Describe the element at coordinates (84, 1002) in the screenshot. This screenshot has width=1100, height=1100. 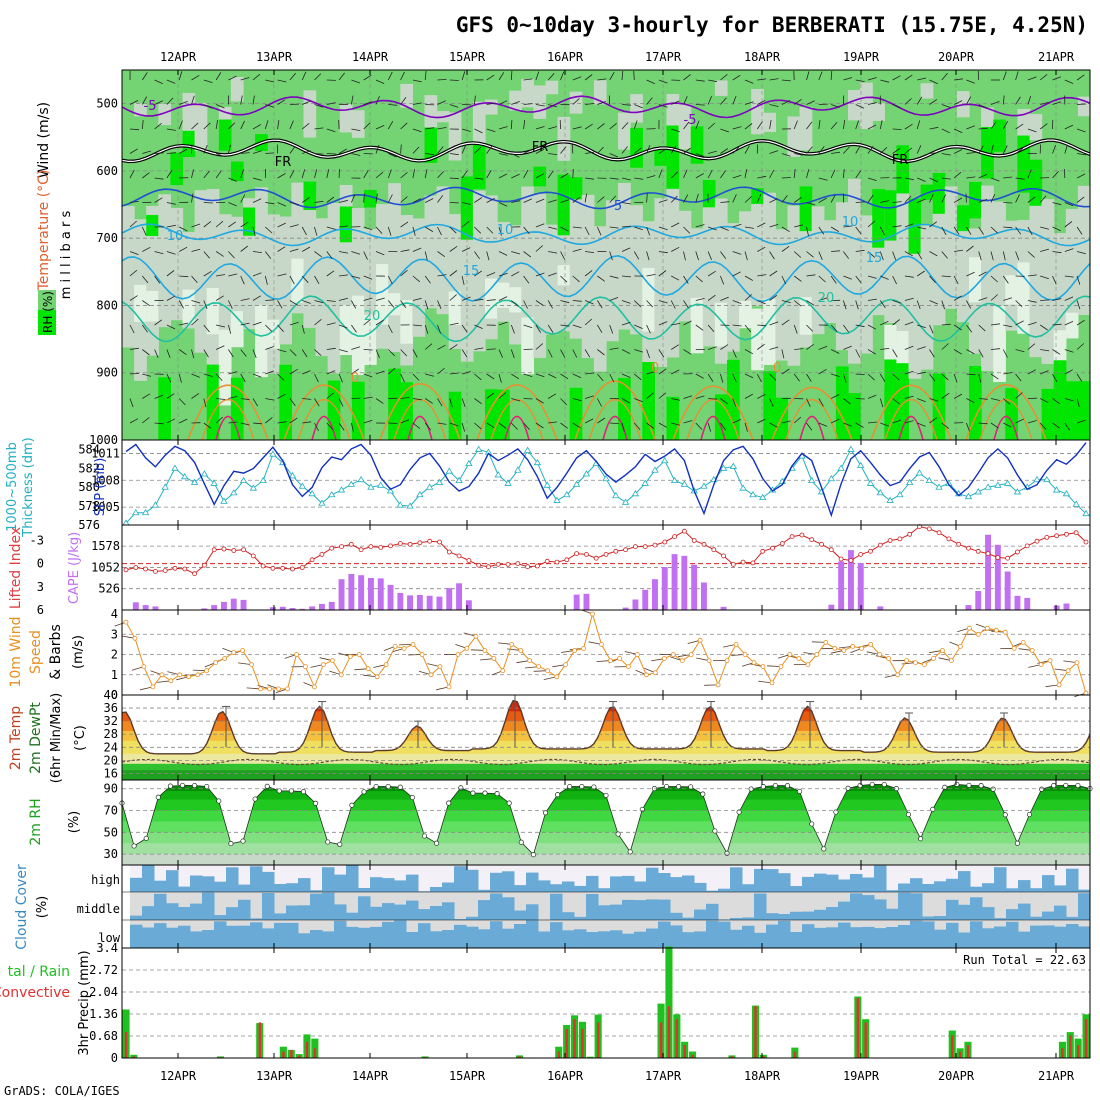
I see `precip-unit-label: 3hr Precip (mm)` at that location.